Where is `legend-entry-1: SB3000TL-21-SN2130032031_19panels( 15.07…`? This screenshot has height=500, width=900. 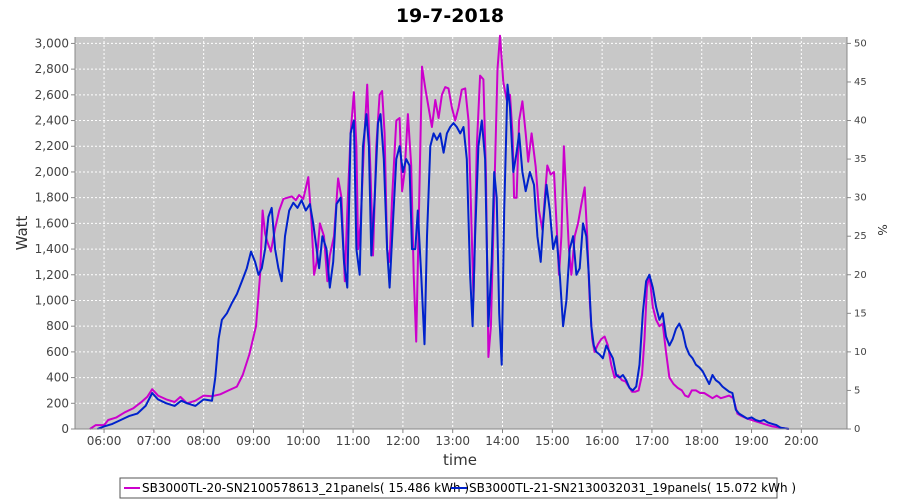 legend-entry-1: SB3000TL-21-SN2130032031_19panels( 15.07… is located at coordinates (632, 488).